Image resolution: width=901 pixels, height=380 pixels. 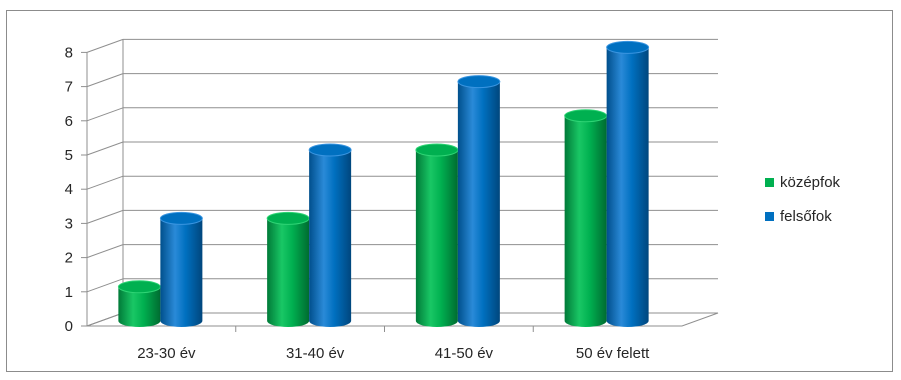 I want to click on x-tick-label: 31-40 év, so click(x=315, y=353).